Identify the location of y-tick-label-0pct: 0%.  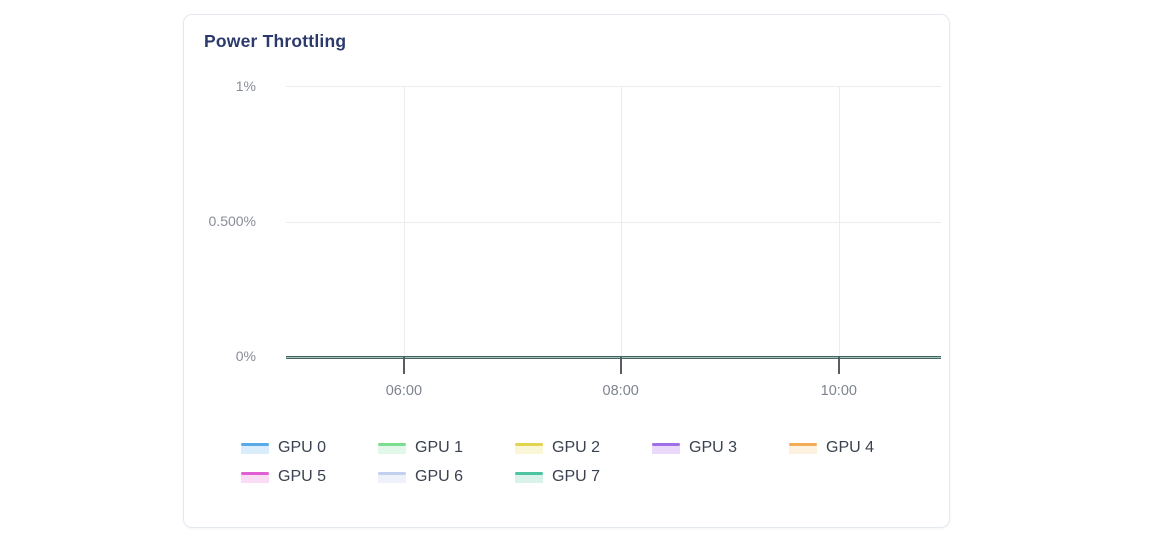
(245, 356).